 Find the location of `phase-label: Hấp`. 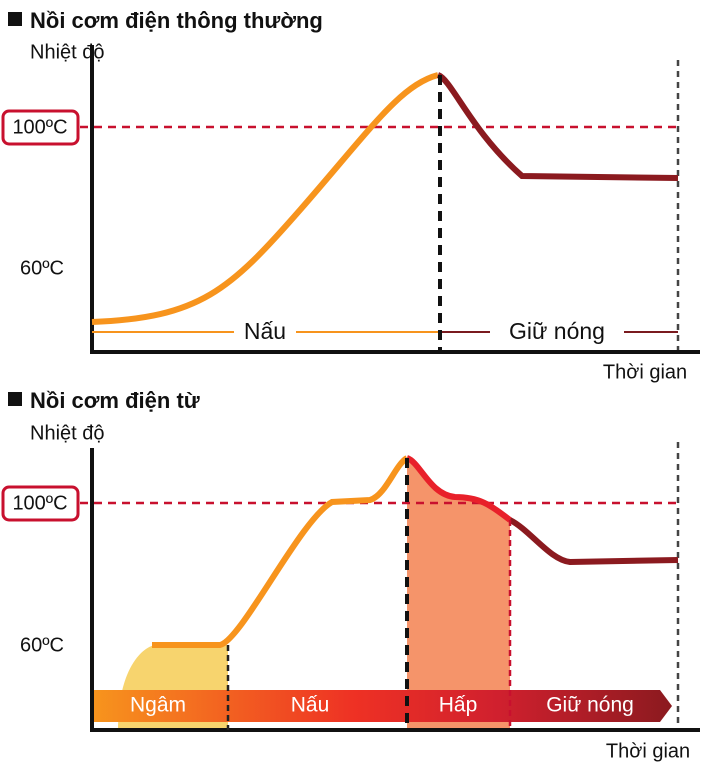

phase-label: Hấp is located at coordinates (458, 705).